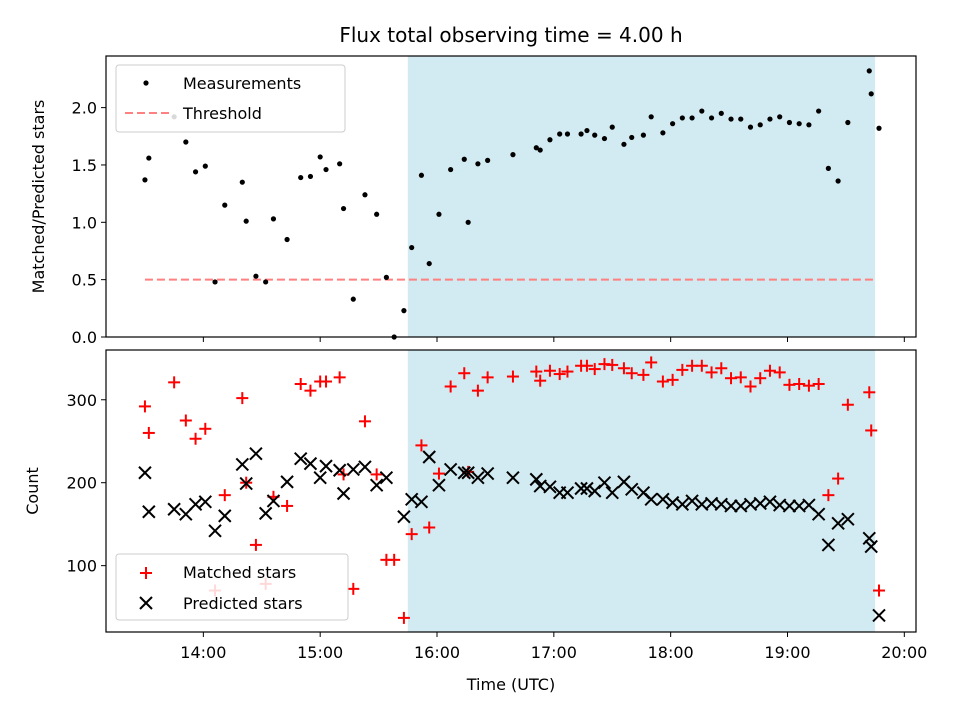 The image size is (960, 720). What do you see at coordinates (146, 573) in the screenshot?
I see `legend-matched-marker` at bounding box center [146, 573].